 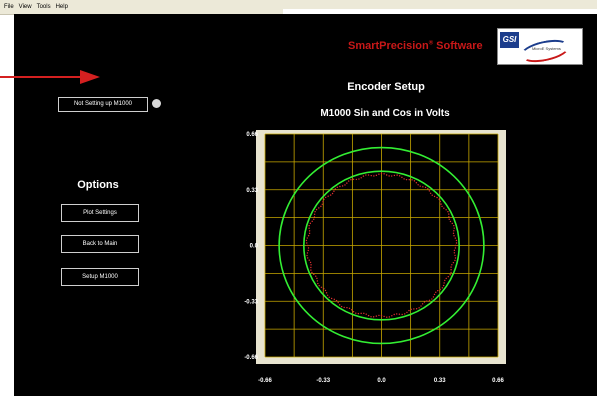 I want to click on brand-mark: ®, so click(x=431, y=43).